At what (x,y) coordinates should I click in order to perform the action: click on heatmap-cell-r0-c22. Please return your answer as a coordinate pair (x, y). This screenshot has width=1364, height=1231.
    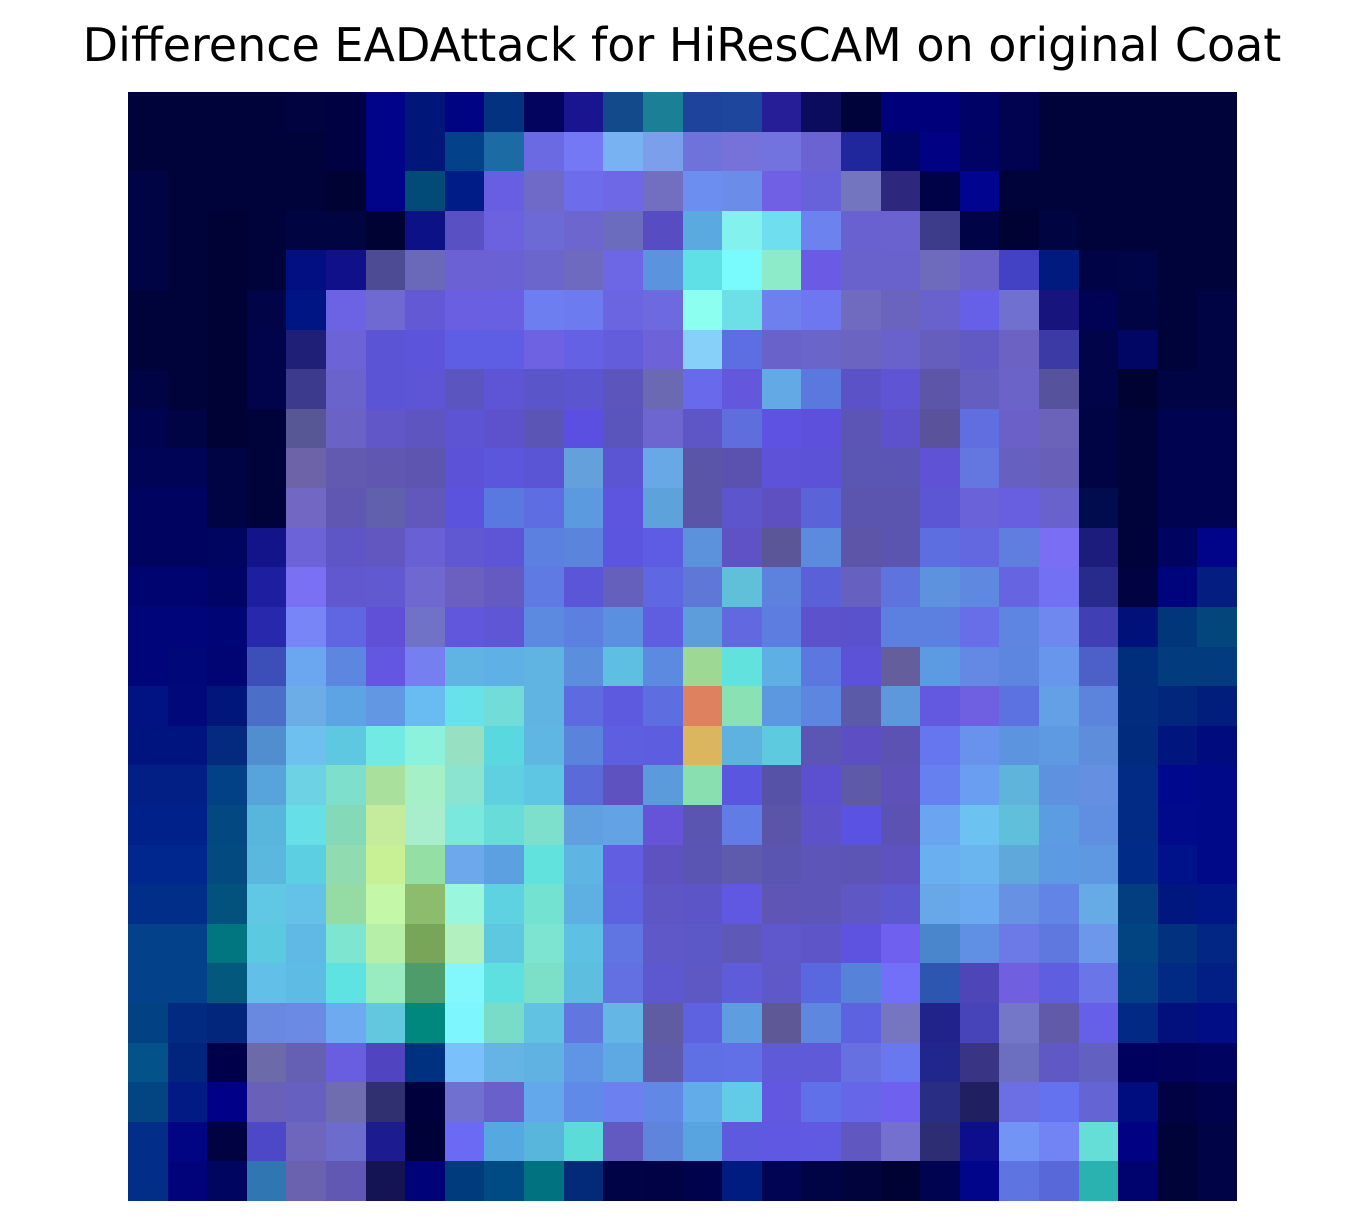
    Looking at the image, I should click on (1019, 112).